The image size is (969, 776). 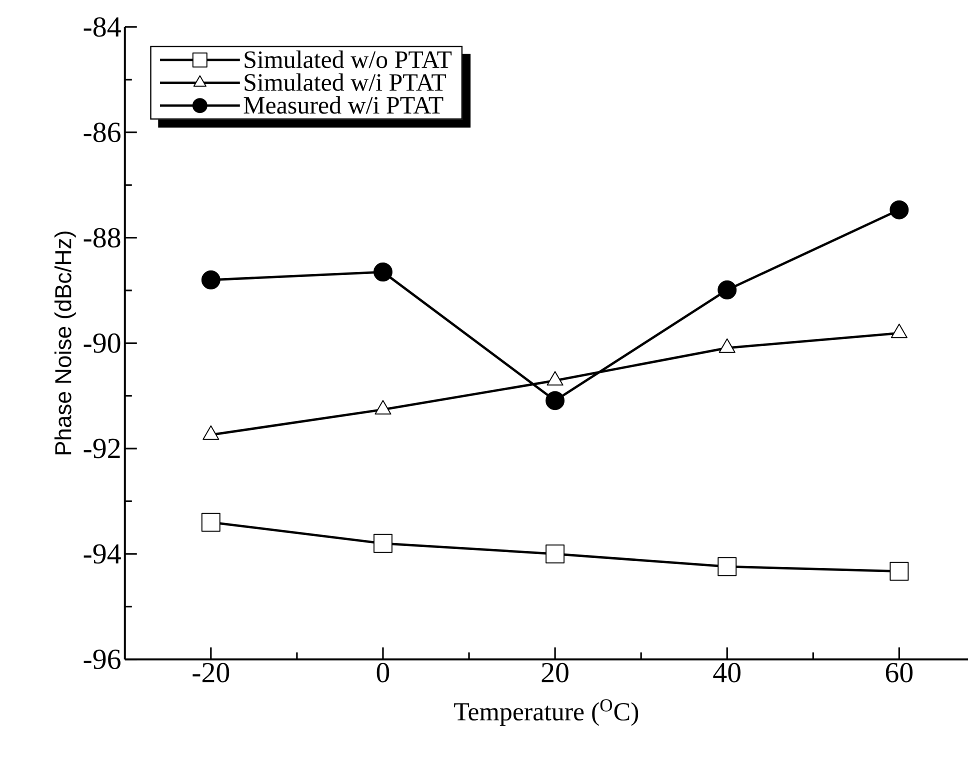 What do you see at coordinates (345, 82) in the screenshot?
I see `legend-label: Simulated w/i PTAT` at bounding box center [345, 82].